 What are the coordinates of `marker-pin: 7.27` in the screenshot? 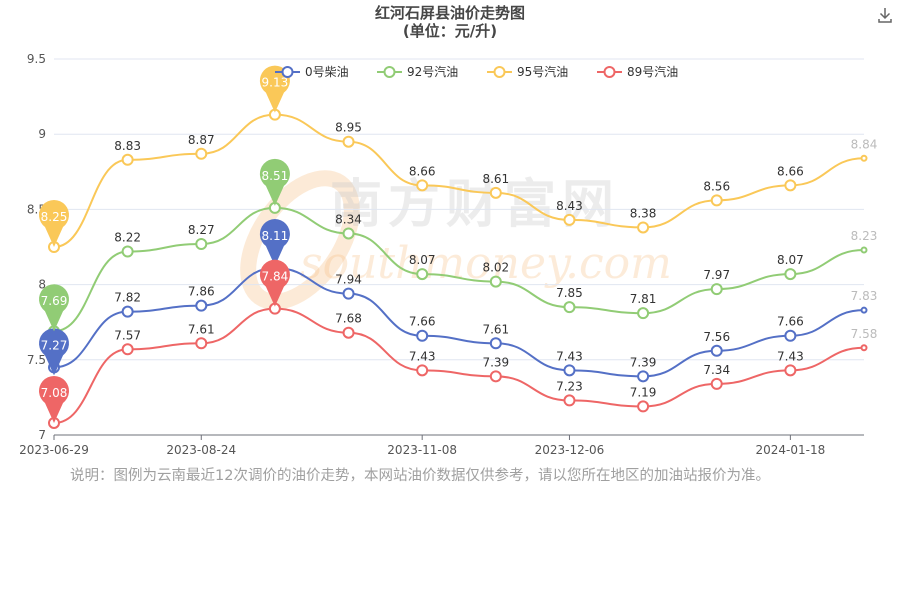 It's located at (54, 352).